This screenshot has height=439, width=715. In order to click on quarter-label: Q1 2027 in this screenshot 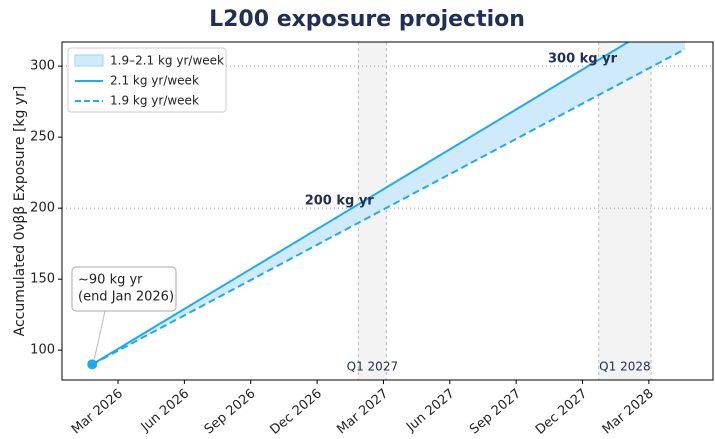, I will do `click(372, 367)`.